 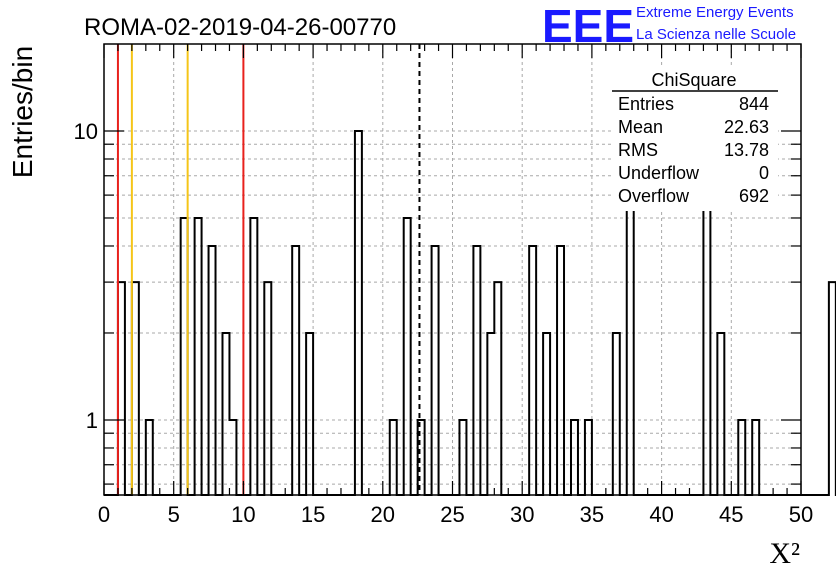 What do you see at coordinates (801, 514) in the screenshot?
I see `x-tick-label: 50` at bounding box center [801, 514].